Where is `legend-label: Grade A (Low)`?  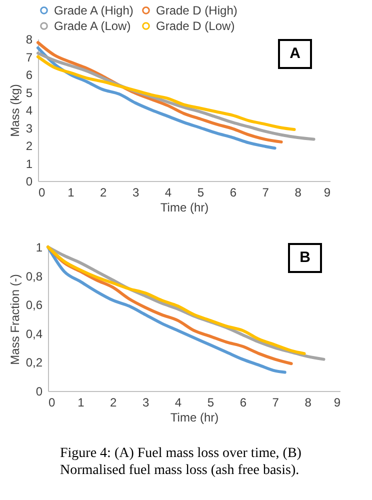 legend-label: Grade A (Low) is located at coordinates (92, 26).